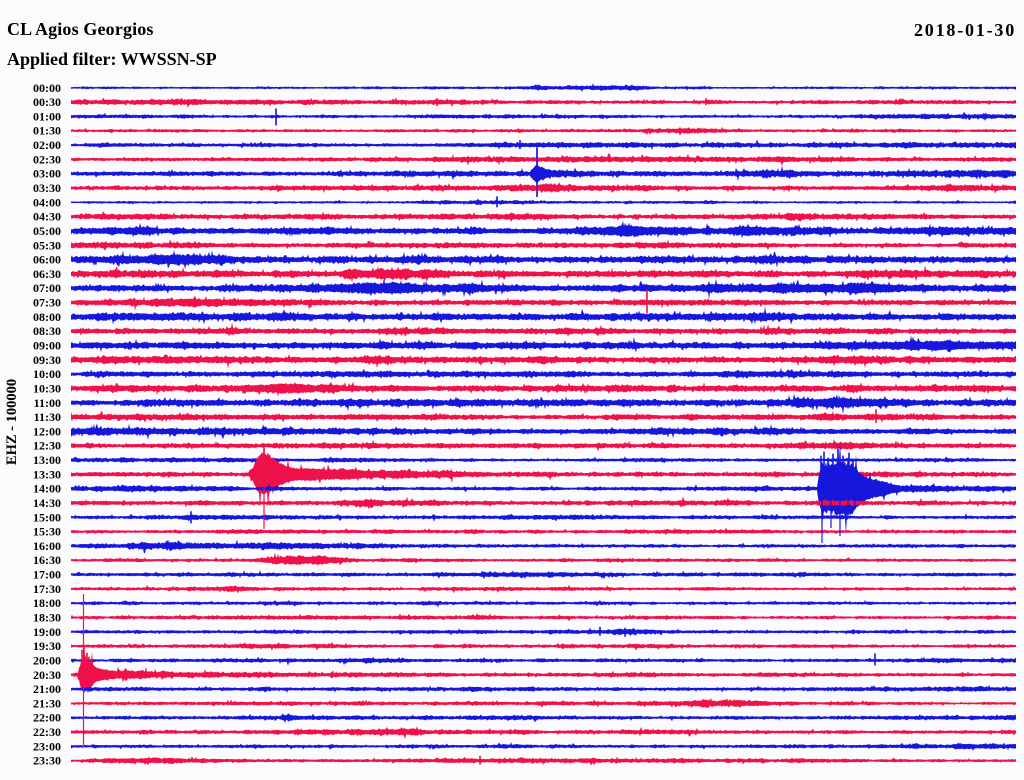 This screenshot has height=780, width=1024. What do you see at coordinates (112, 59) in the screenshot?
I see `svg-text: Applied filter: WWSSN-SP` at bounding box center [112, 59].